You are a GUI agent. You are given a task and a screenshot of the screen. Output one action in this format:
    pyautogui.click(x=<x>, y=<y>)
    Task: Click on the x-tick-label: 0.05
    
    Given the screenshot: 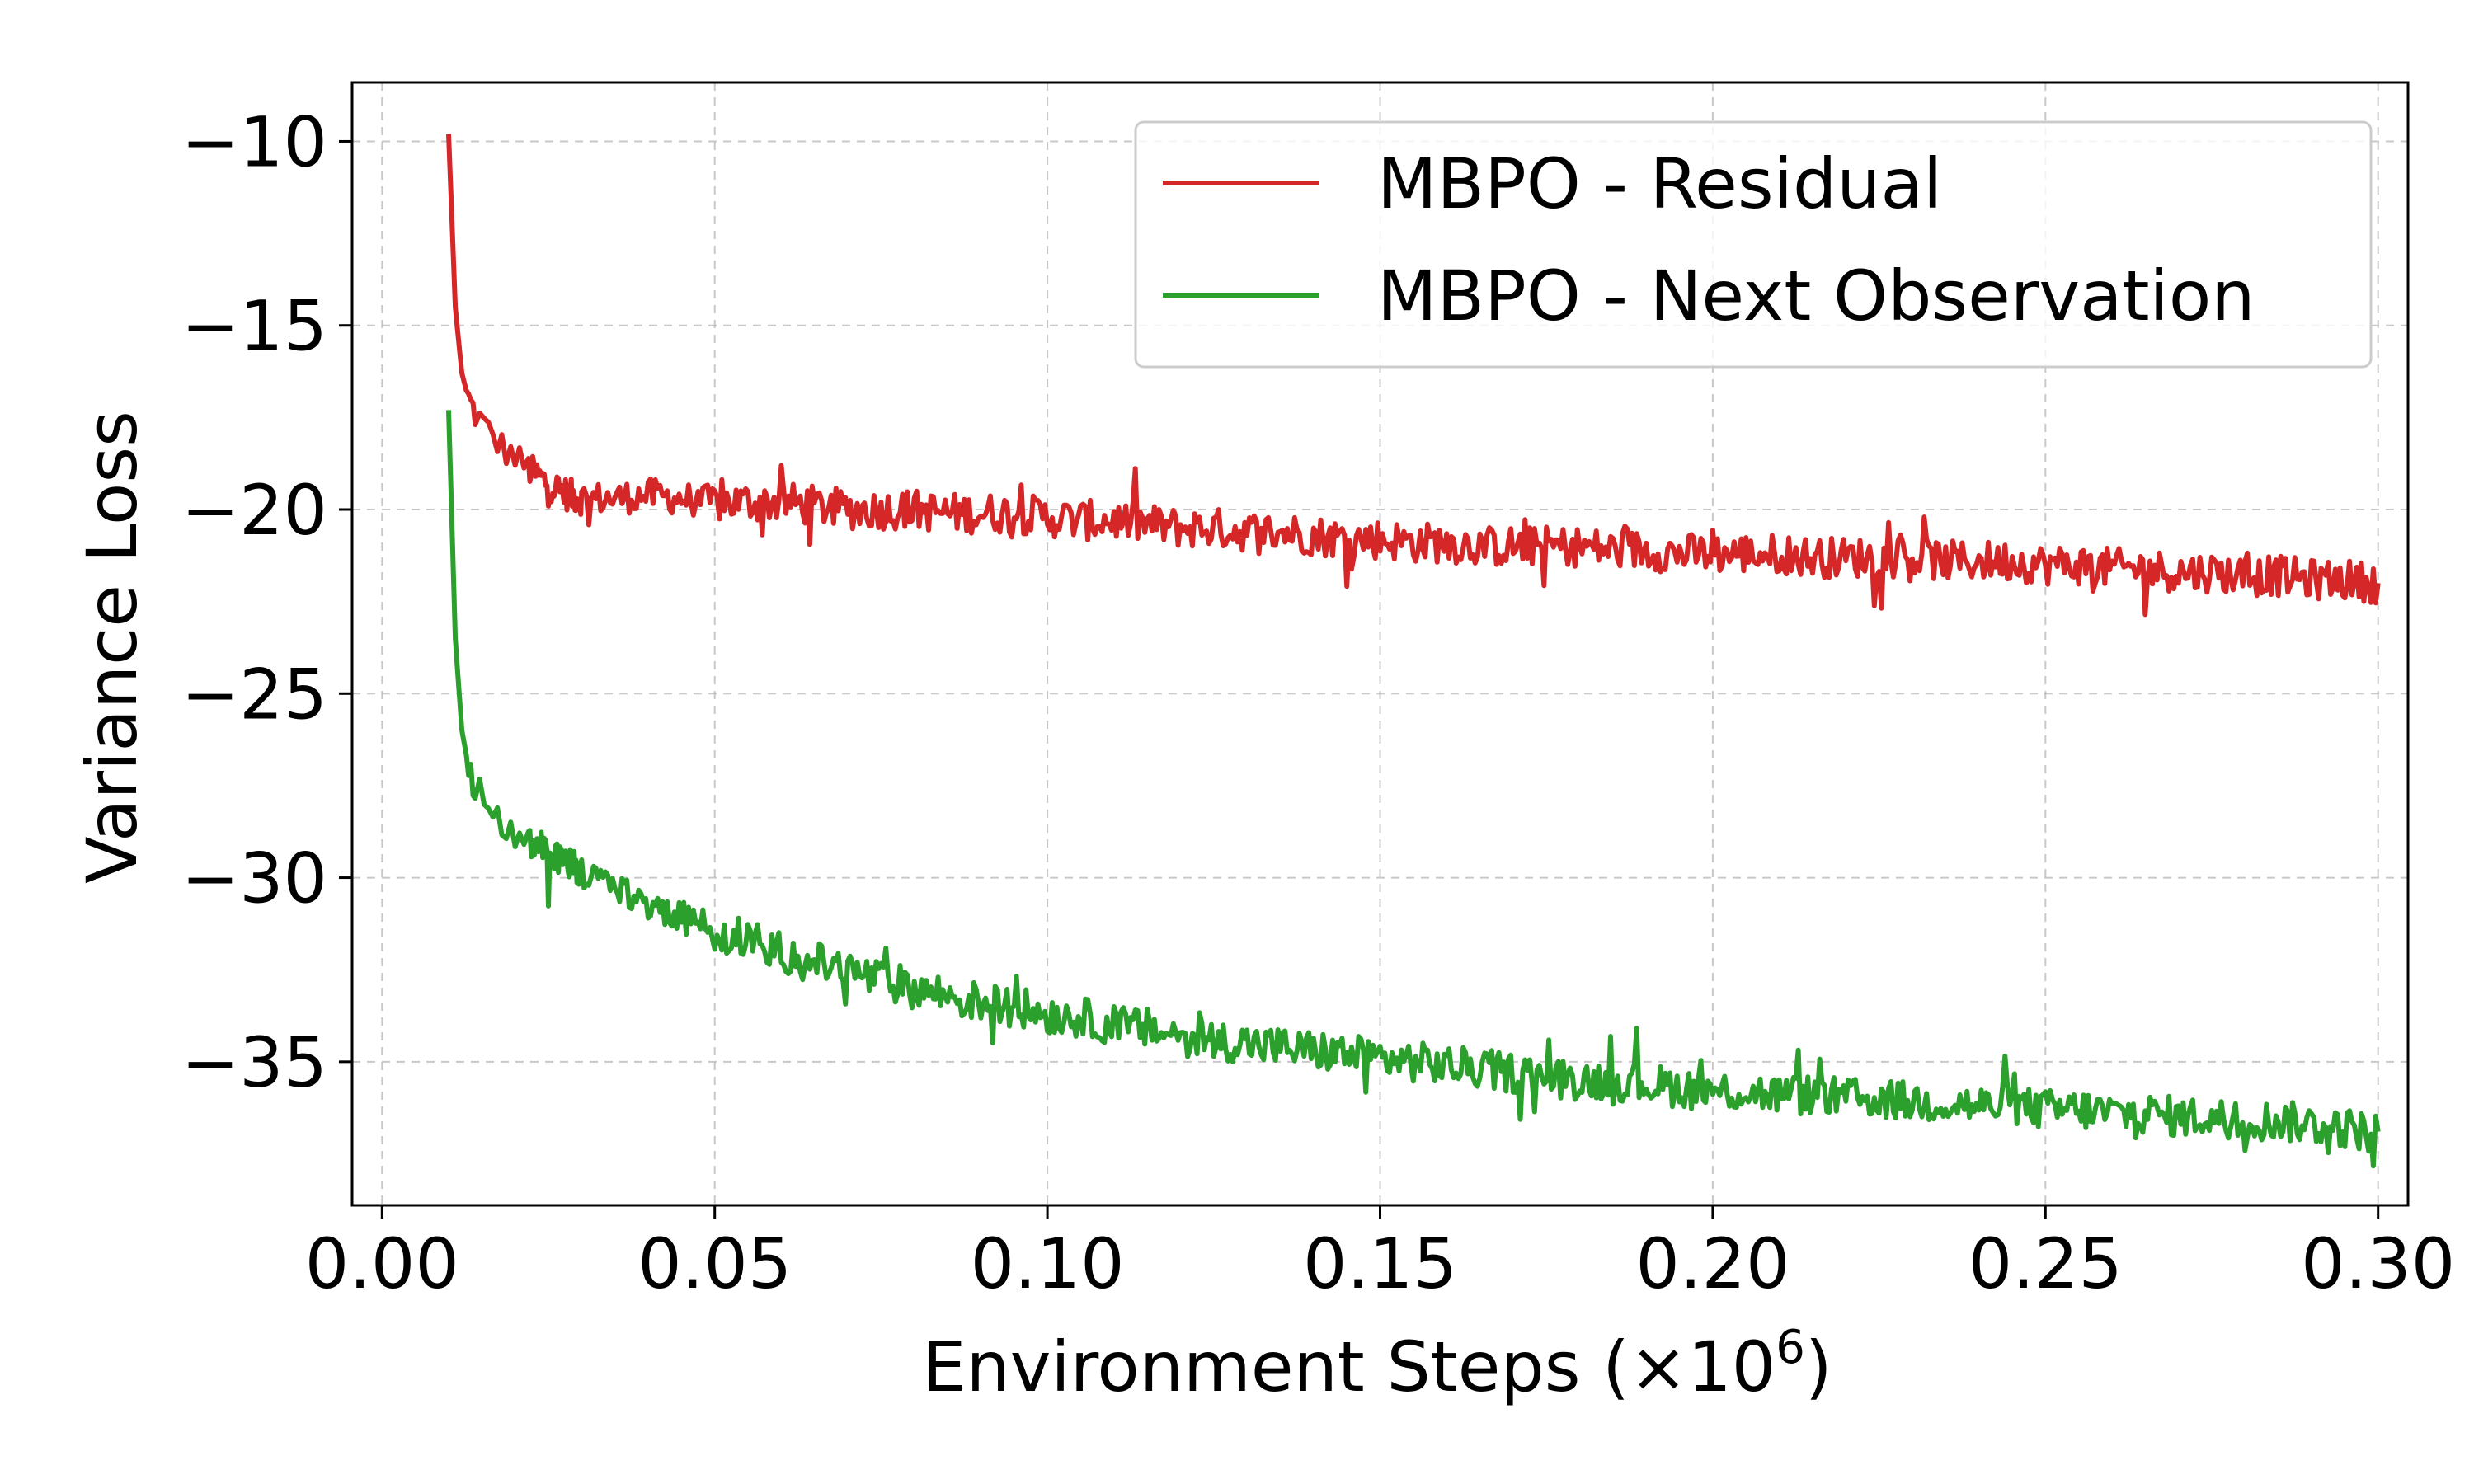 What is the action you would take?
    pyautogui.click(x=714, y=1263)
    